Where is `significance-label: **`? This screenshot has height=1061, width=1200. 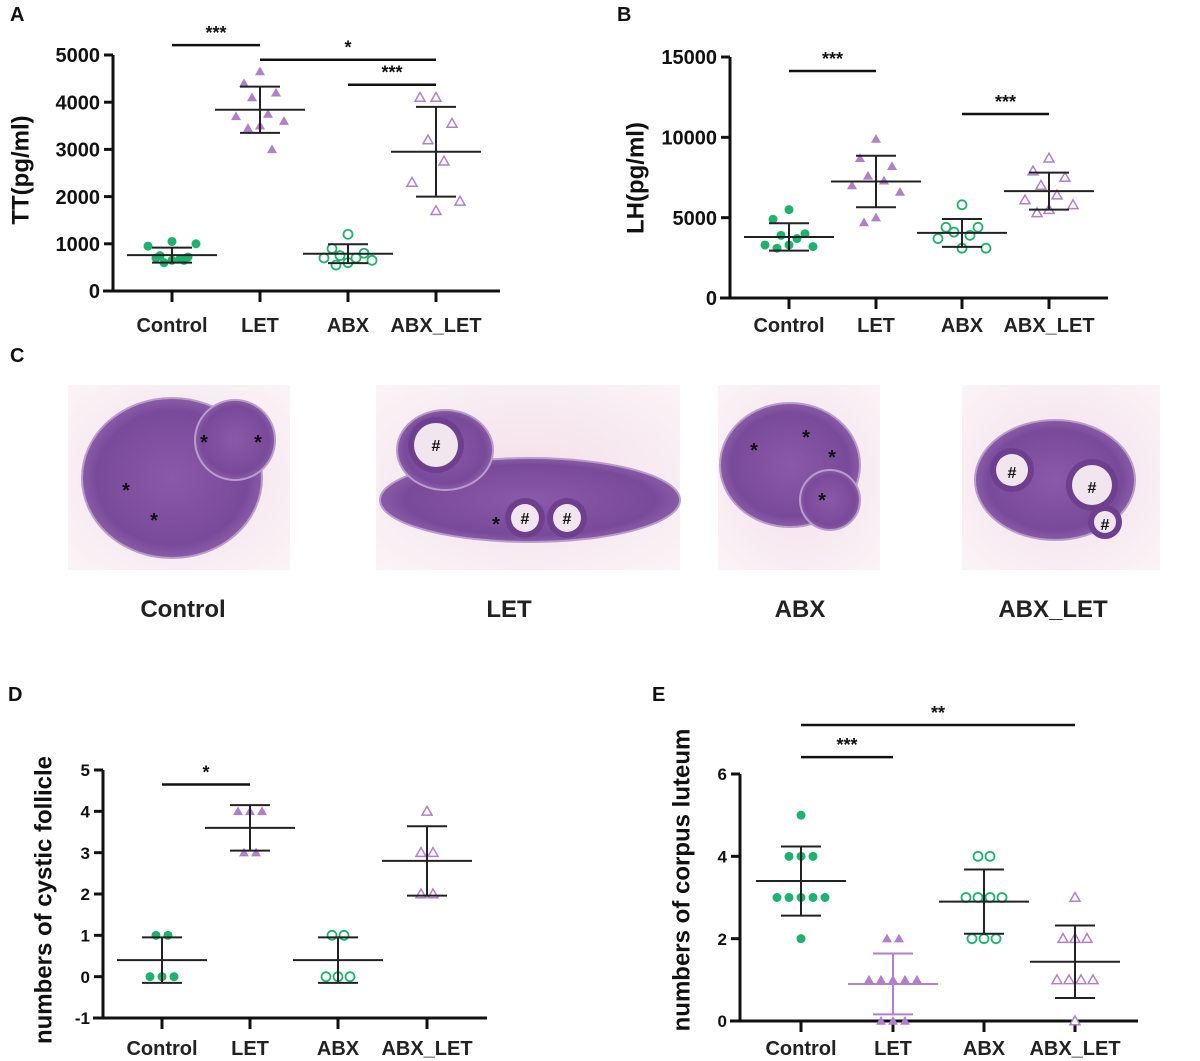 significance-label: ** is located at coordinates (938, 713).